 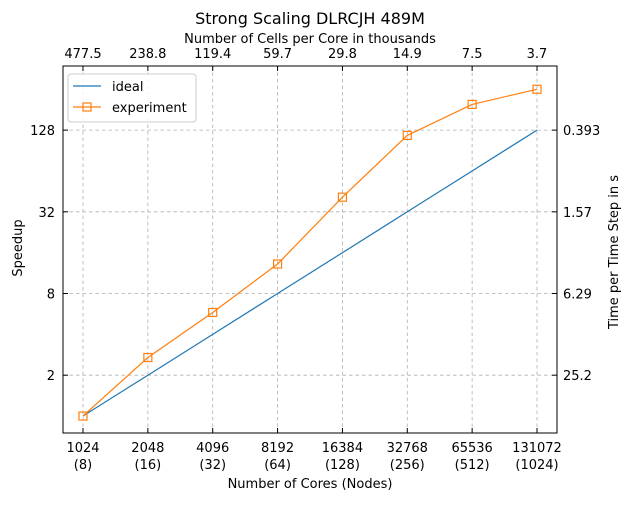 I want to click on x-tick-sublabel: (1024), so click(x=536, y=465).